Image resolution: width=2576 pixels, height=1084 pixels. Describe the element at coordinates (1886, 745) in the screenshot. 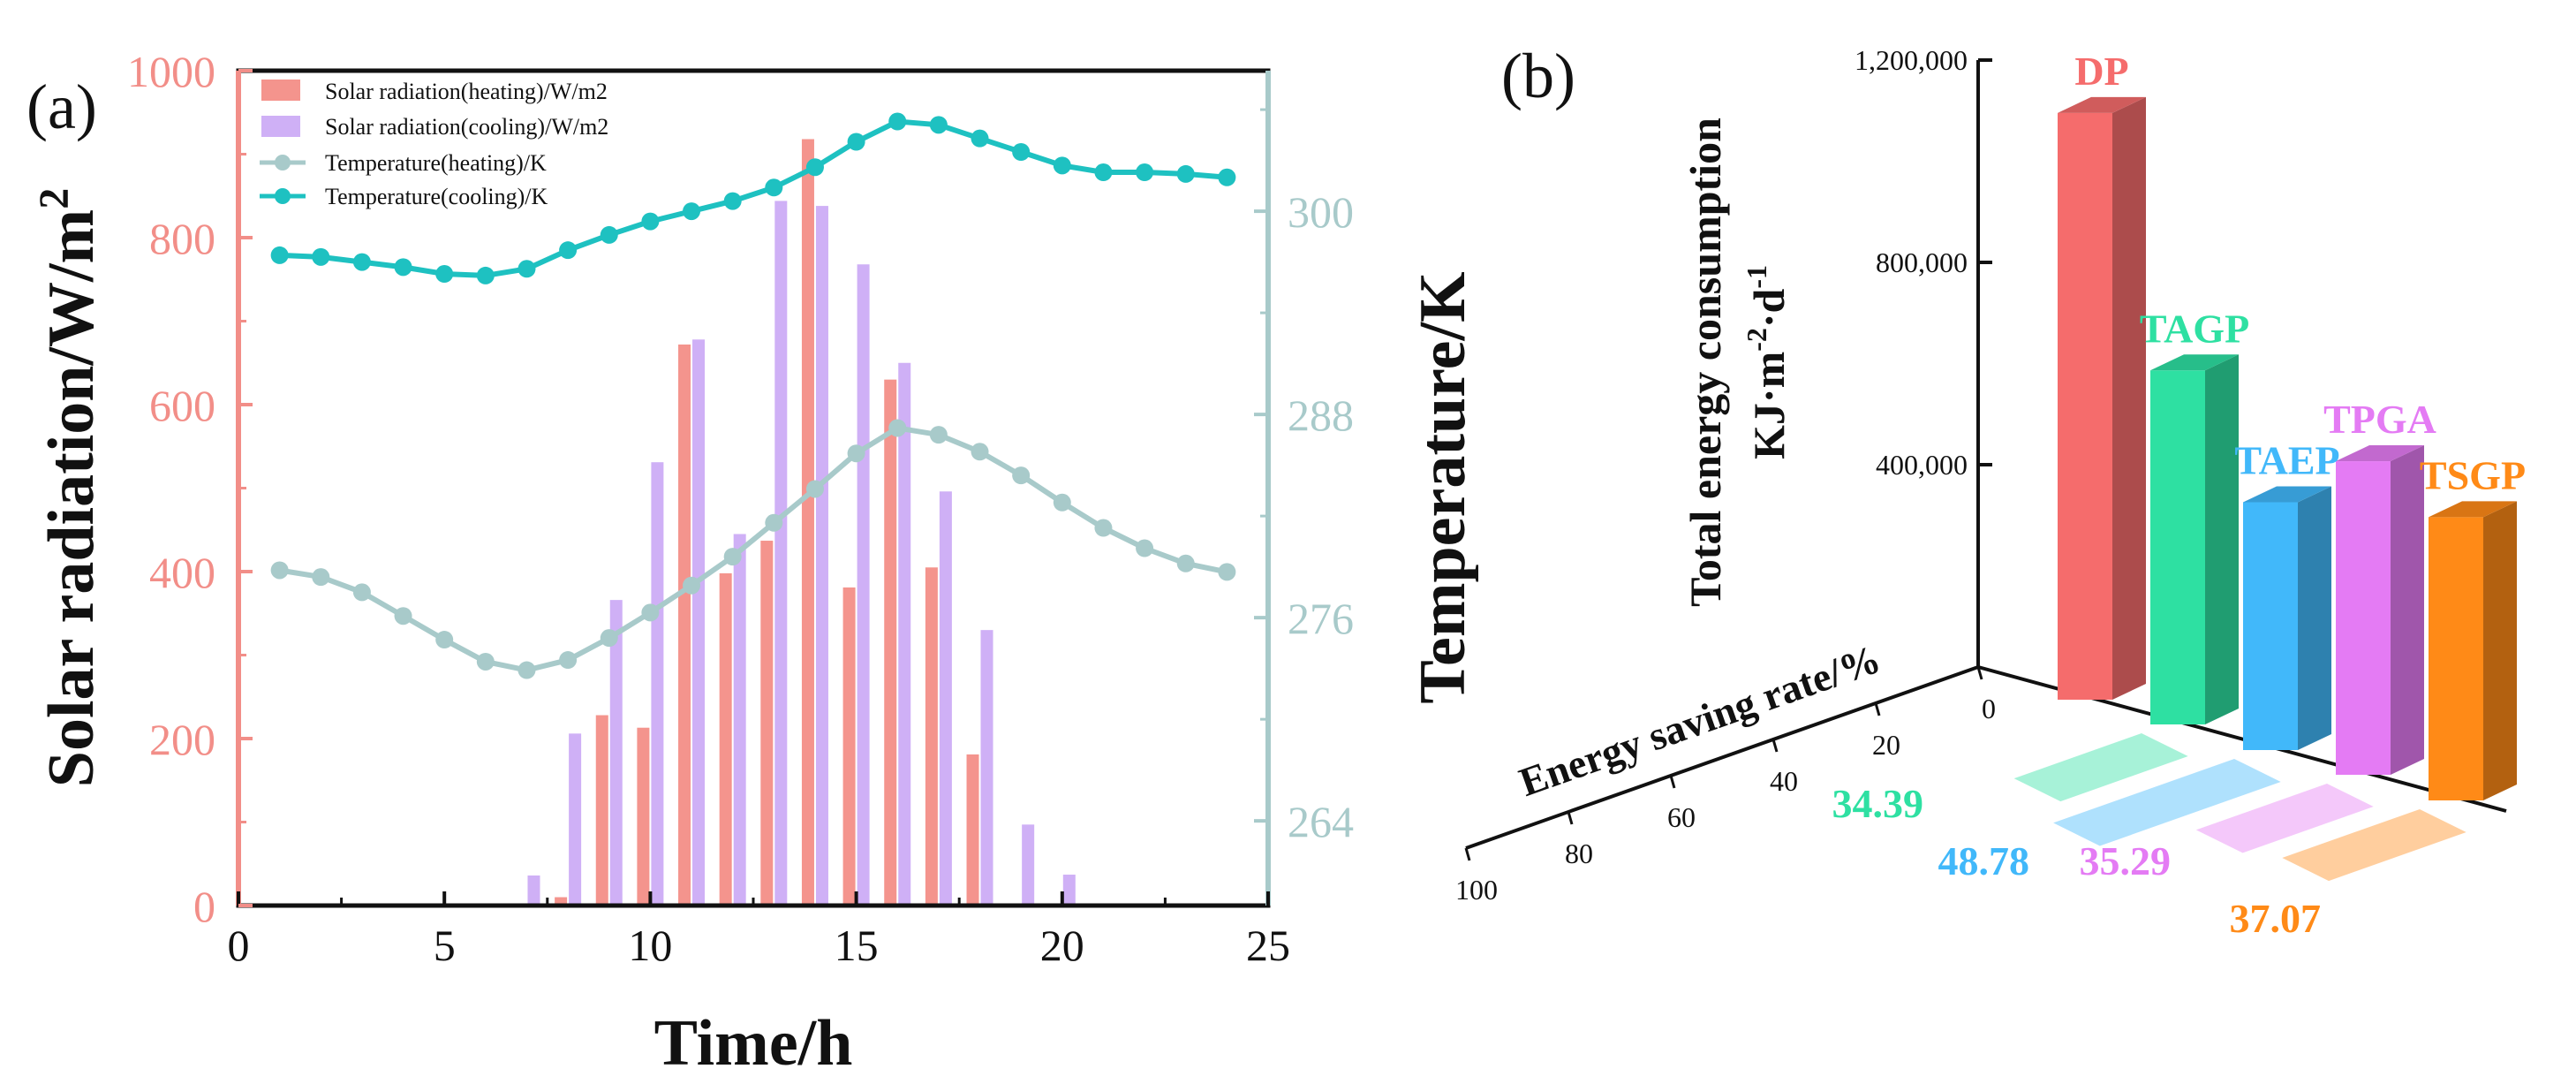

I see `x3d-tick-label: 20` at that location.